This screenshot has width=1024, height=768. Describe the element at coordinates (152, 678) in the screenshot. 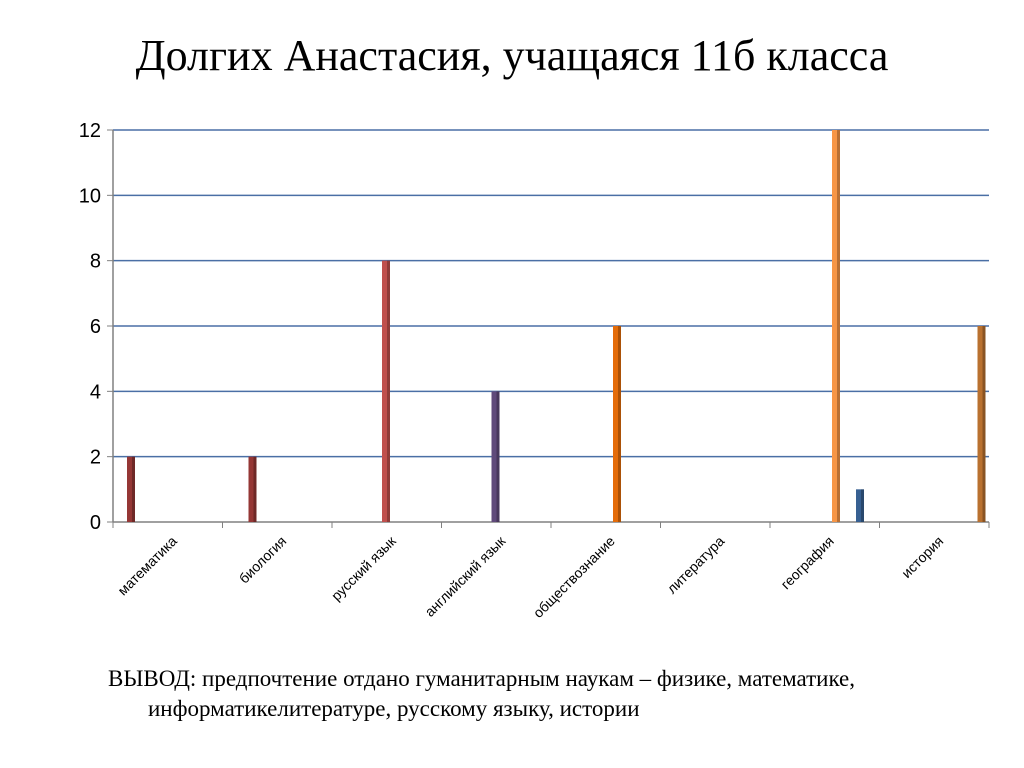

I see `conclusion-label: ВЫВОД:` at that location.